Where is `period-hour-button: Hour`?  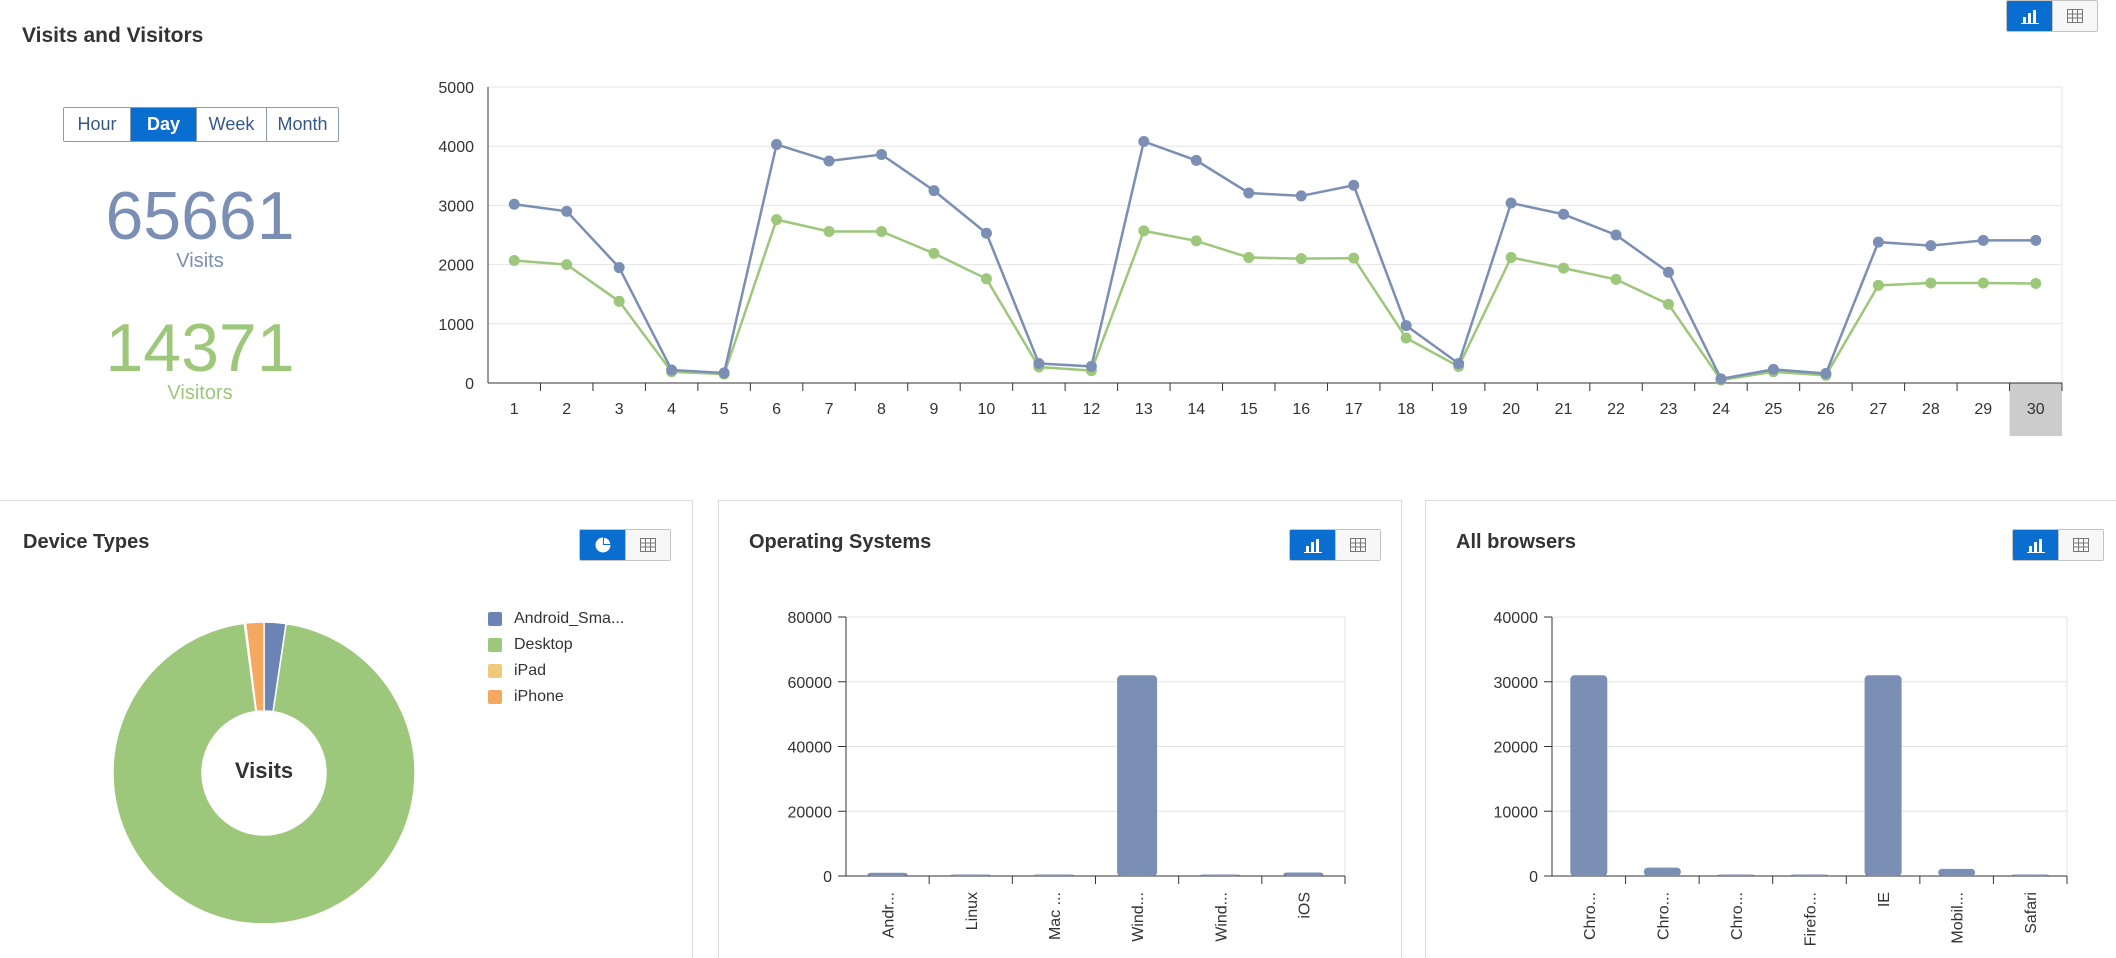
period-hour-button: Hour is located at coordinates (97, 124).